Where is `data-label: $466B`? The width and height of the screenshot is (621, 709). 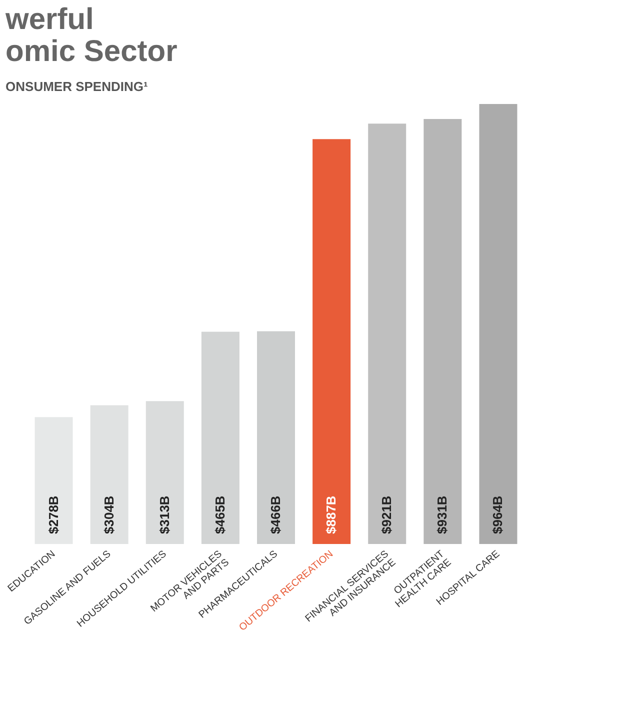 data-label: $466B is located at coordinates (275, 515).